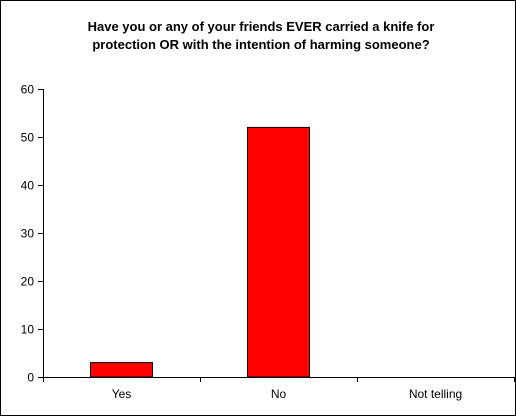 This screenshot has height=416, width=516. I want to click on x-tick-label: No, so click(279, 394).